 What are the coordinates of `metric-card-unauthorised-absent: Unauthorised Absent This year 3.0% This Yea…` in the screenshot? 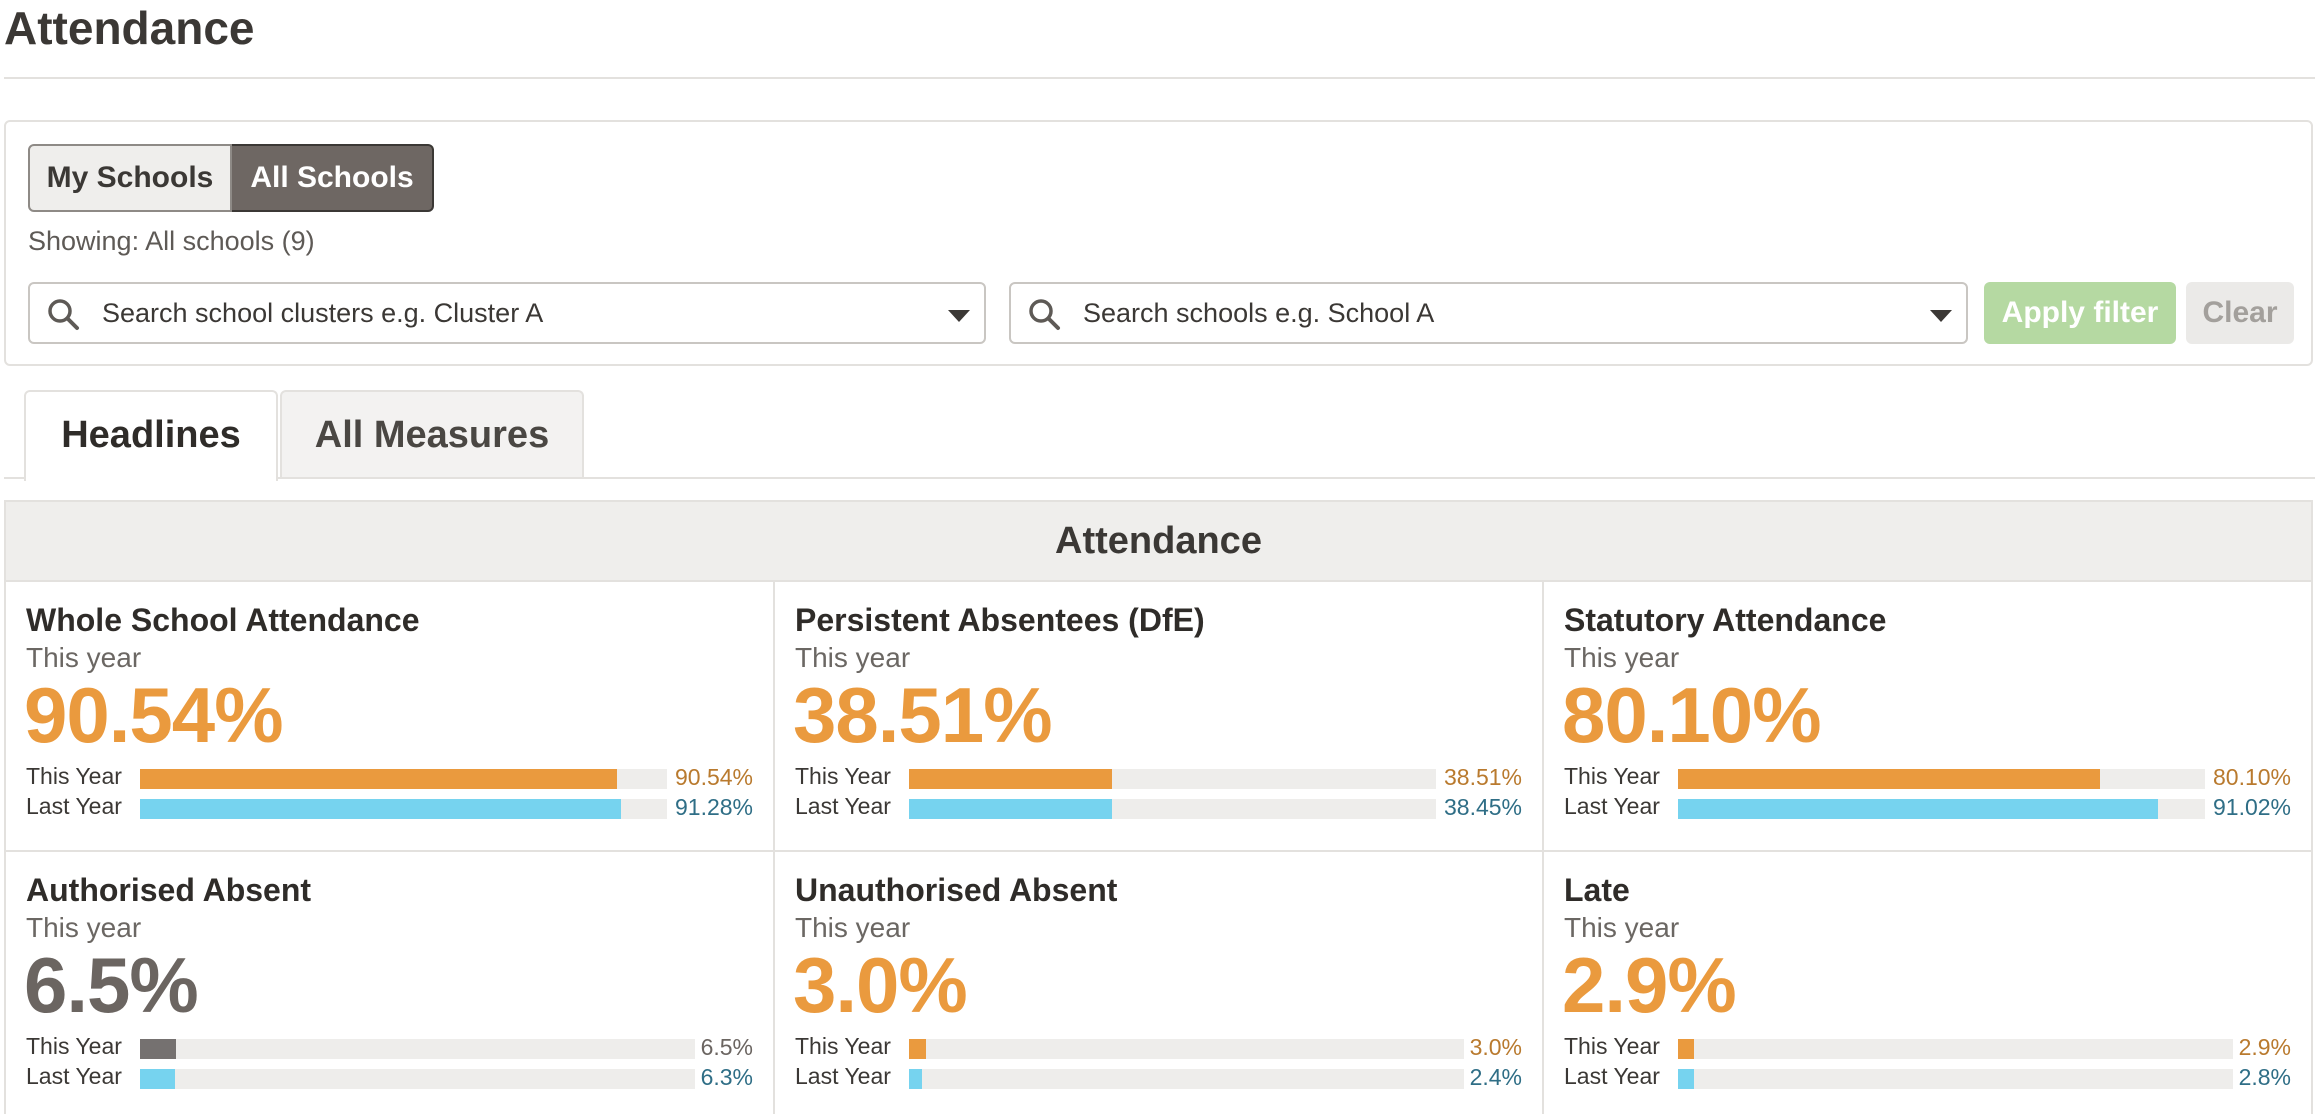 It's located at (1159, 983).